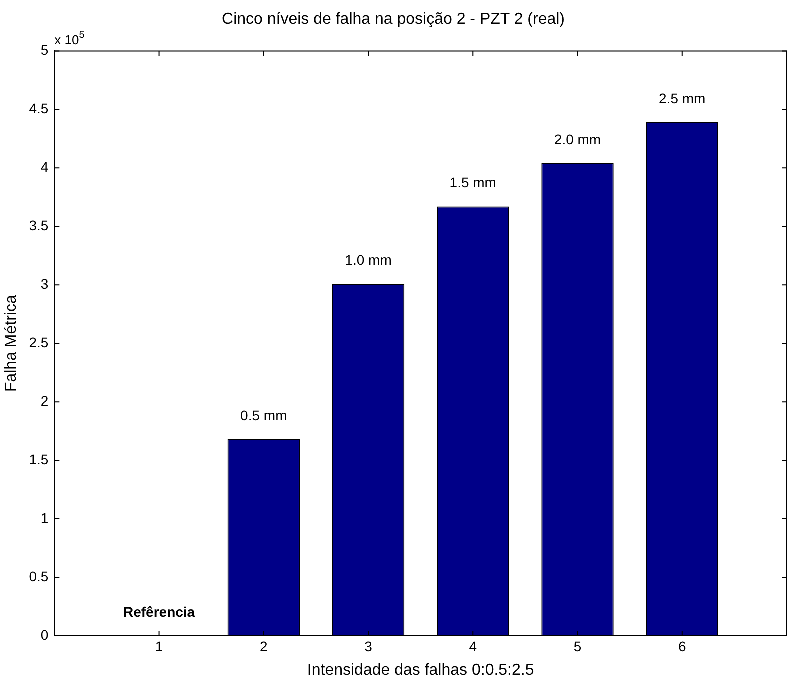  What do you see at coordinates (264, 646) in the screenshot?
I see `x-tick-label: 2` at bounding box center [264, 646].